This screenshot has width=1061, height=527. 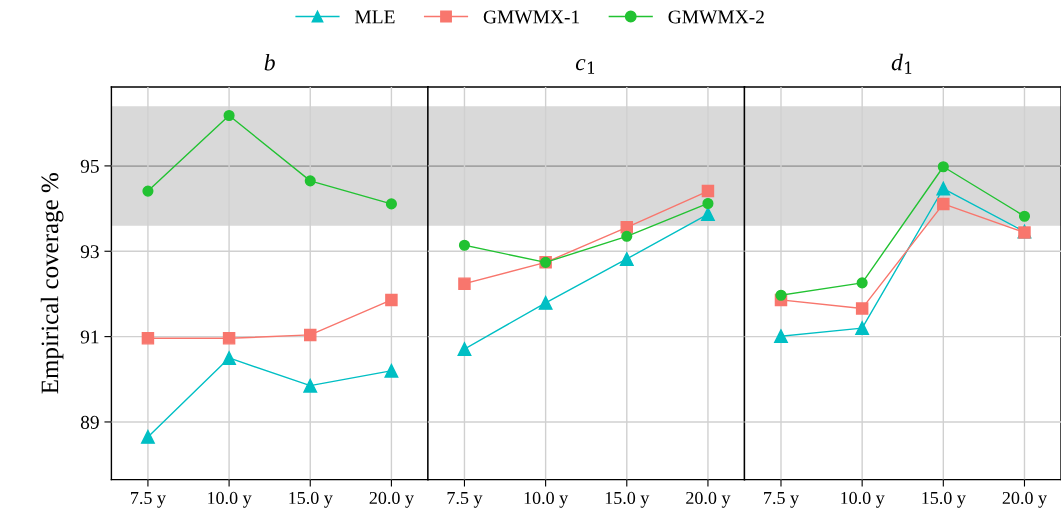 I want to click on legend-label: MLE, so click(x=374, y=17).